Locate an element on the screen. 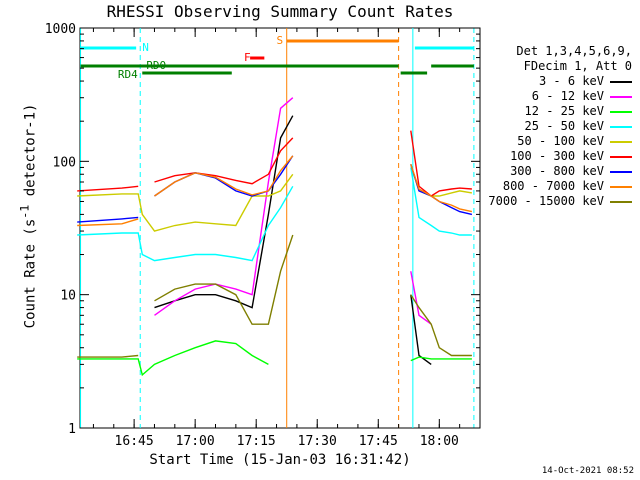 The image size is (640, 480). y-axis-label: Count Rate (s-1 detector-1) is located at coordinates (28, 216).